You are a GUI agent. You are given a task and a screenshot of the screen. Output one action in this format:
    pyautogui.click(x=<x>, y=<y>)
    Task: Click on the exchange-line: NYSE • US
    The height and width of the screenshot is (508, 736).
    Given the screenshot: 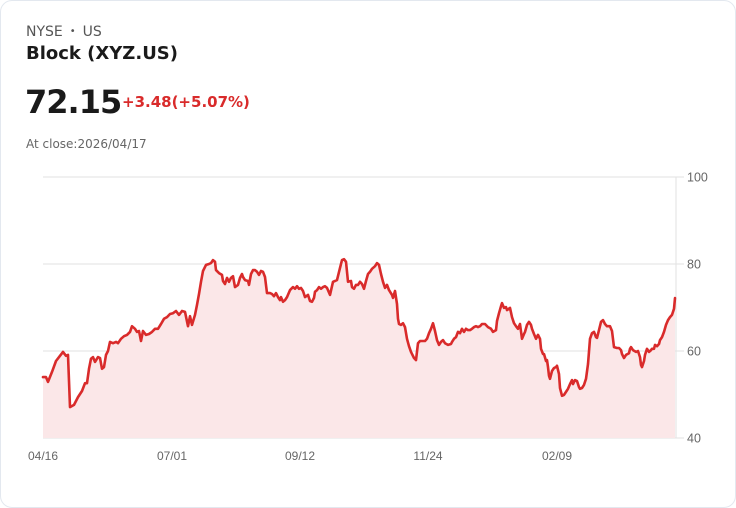 What is the action you would take?
    pyautogui.click(x=64, y=32)
    